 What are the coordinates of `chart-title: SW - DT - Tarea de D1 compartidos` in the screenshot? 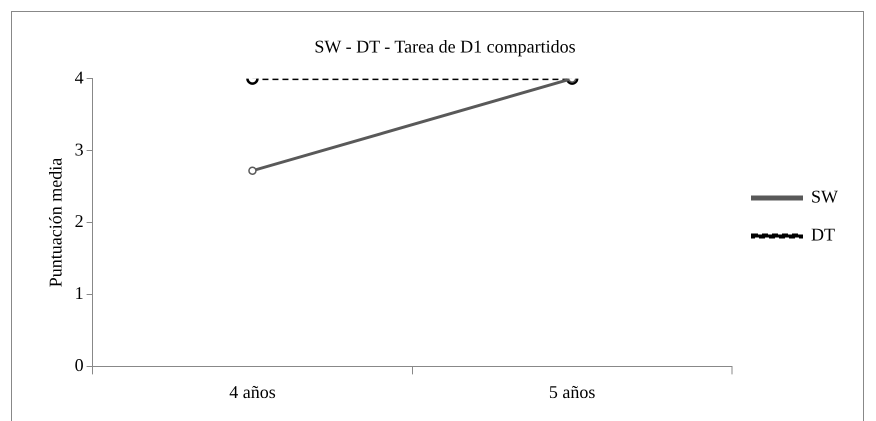 It's located at (445, 46).